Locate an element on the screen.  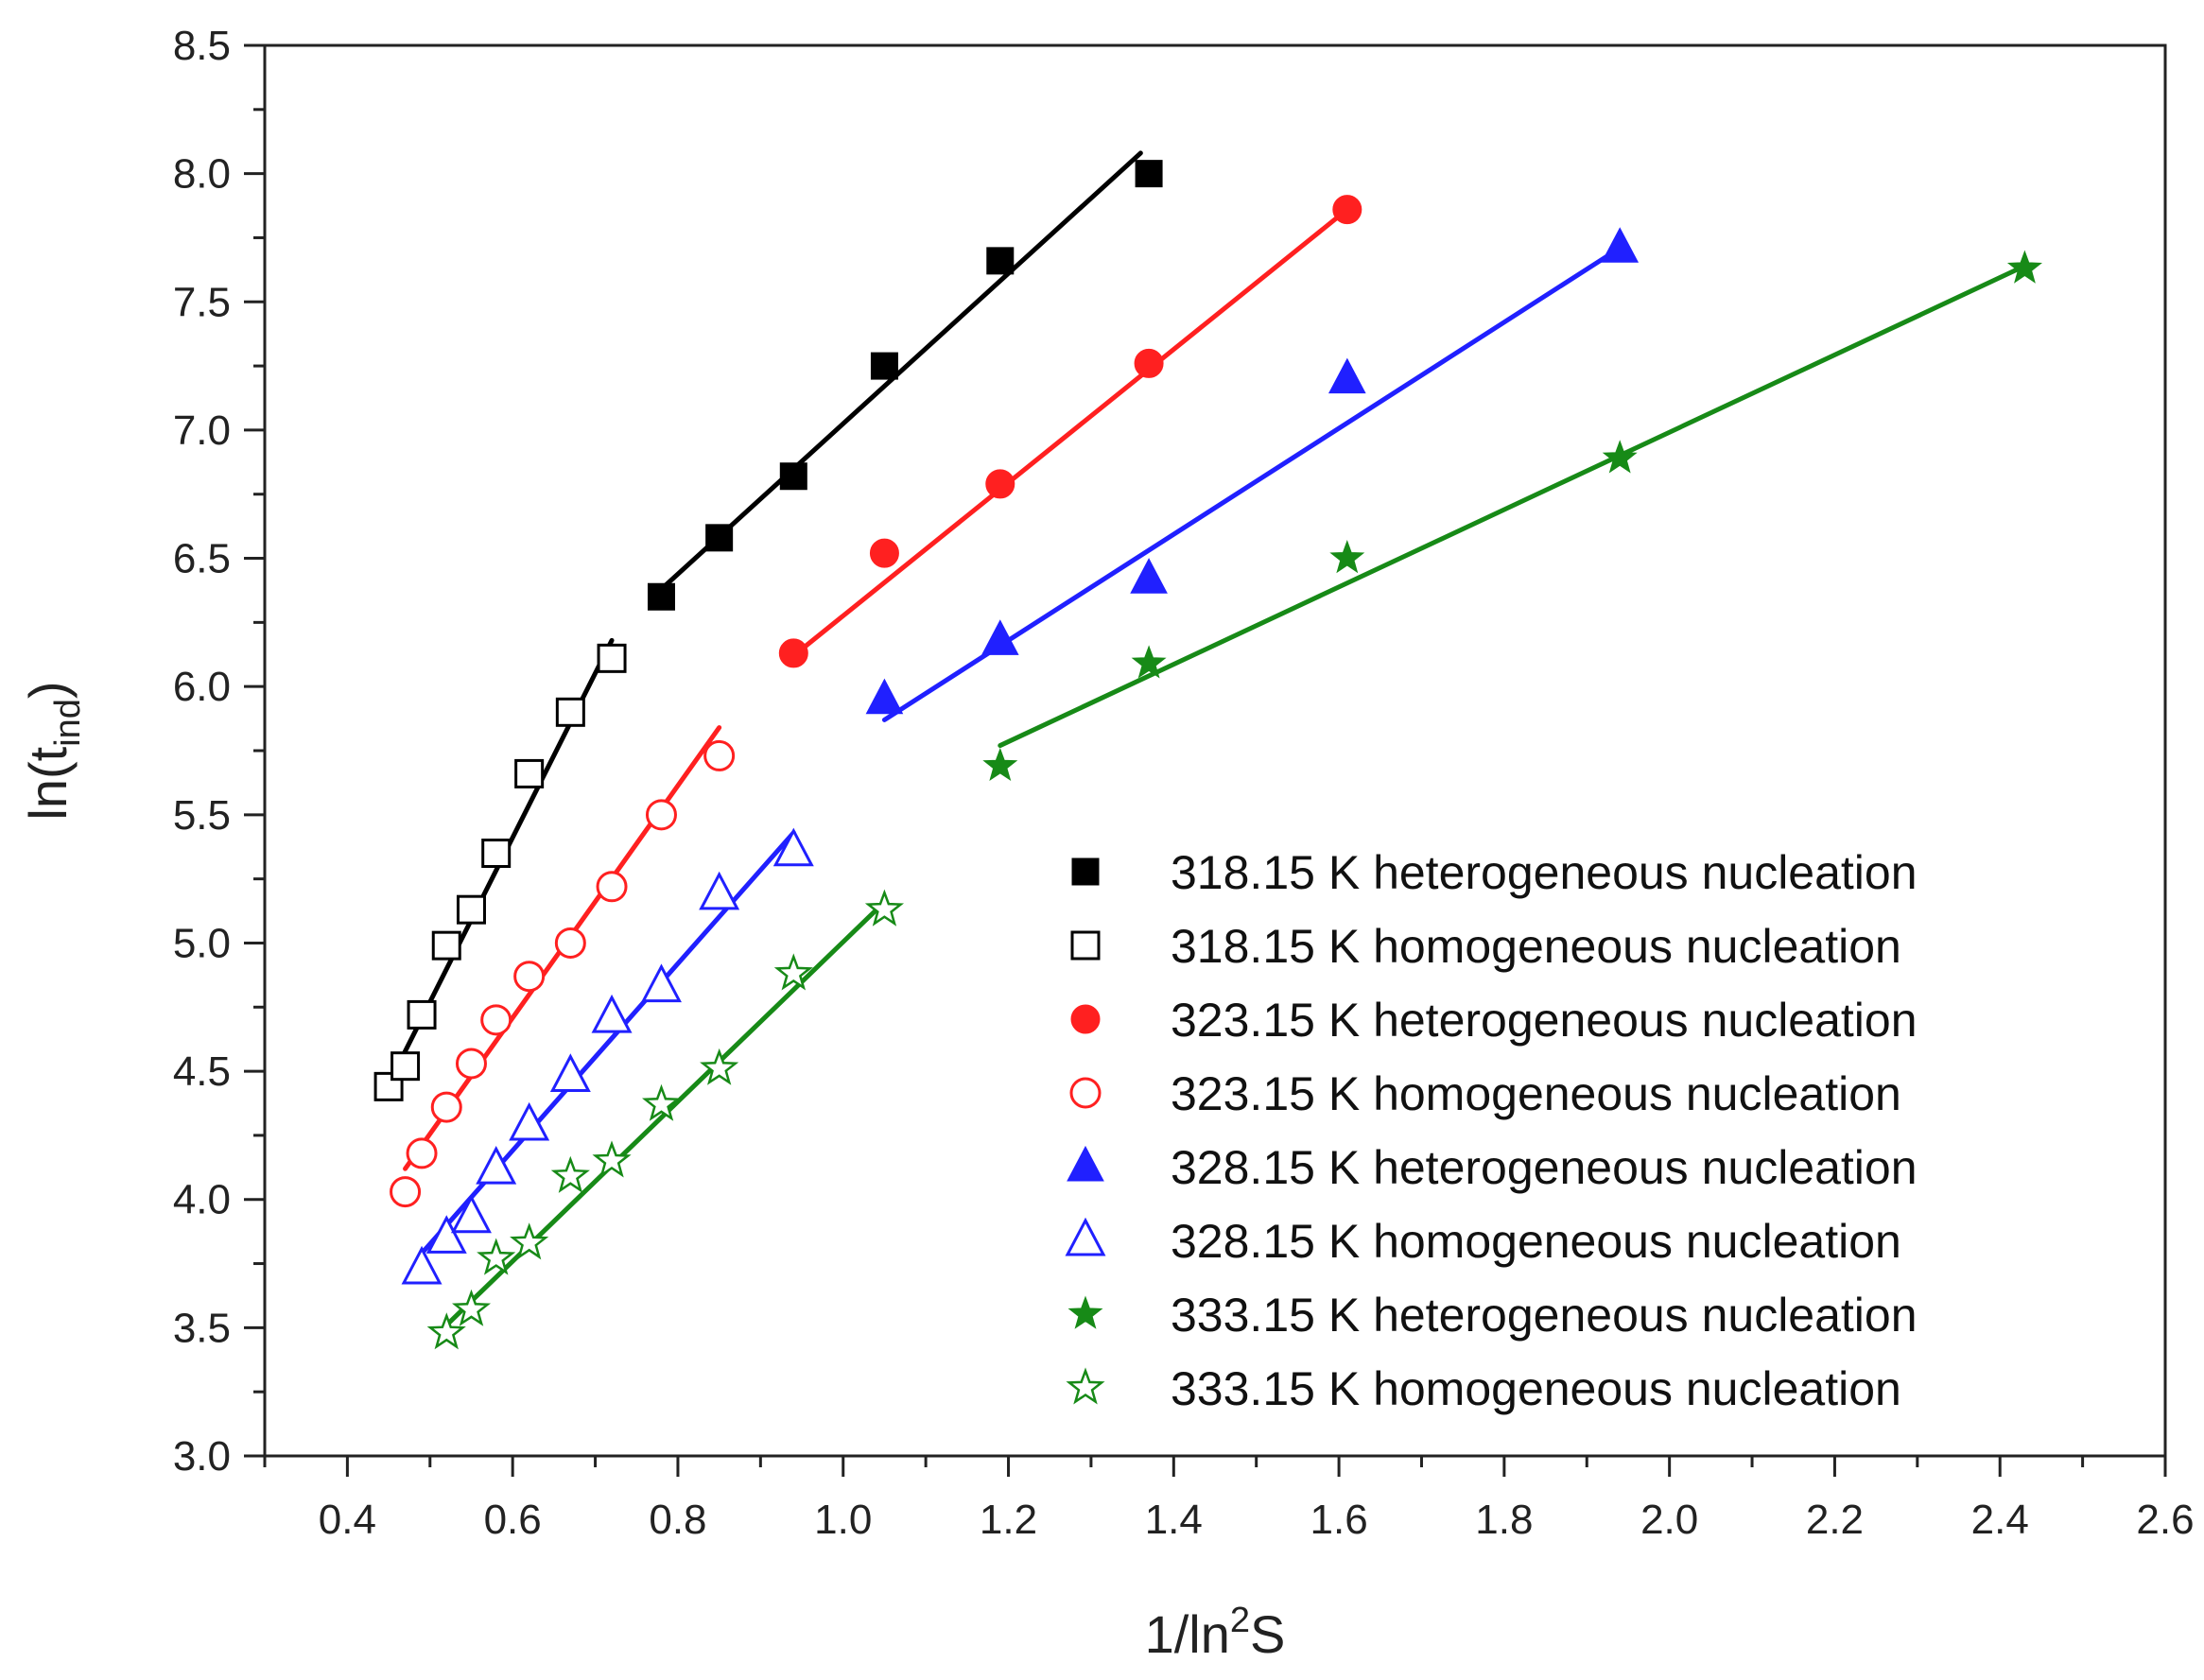
y-tick-label: 8.0 is located at coordinates (202, 174).